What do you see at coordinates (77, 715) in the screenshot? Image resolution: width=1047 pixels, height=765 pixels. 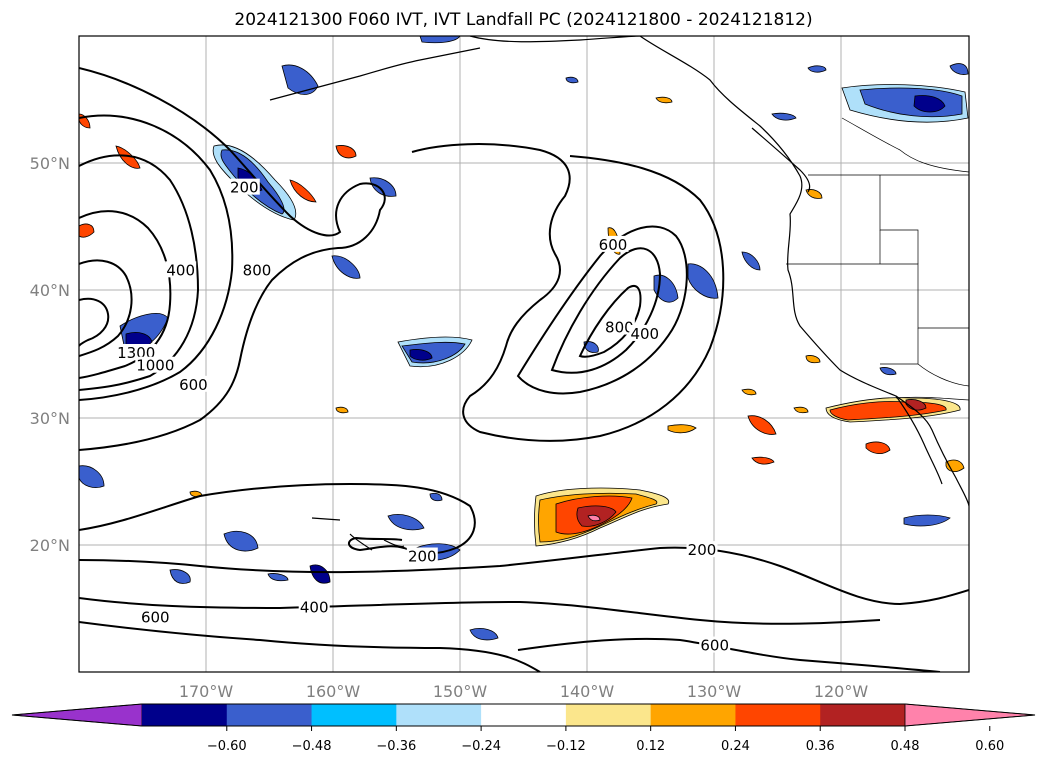 I see `colorbar-extend-low` at bounding box center [77, 715].